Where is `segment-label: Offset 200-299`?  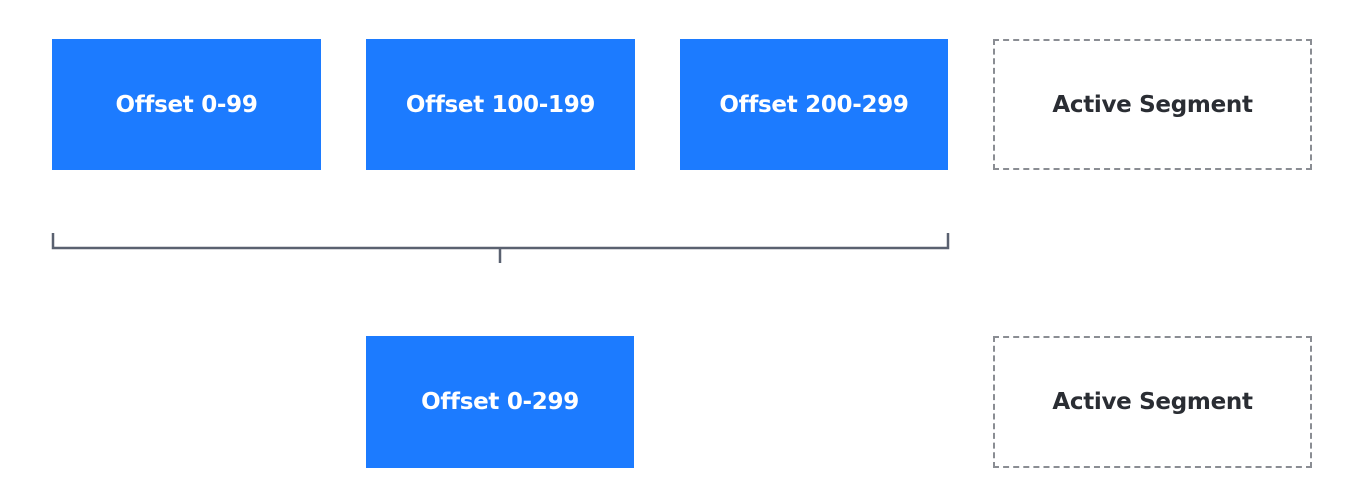 segment-label: Offset 200-299 is located at coordinates (814, 104).